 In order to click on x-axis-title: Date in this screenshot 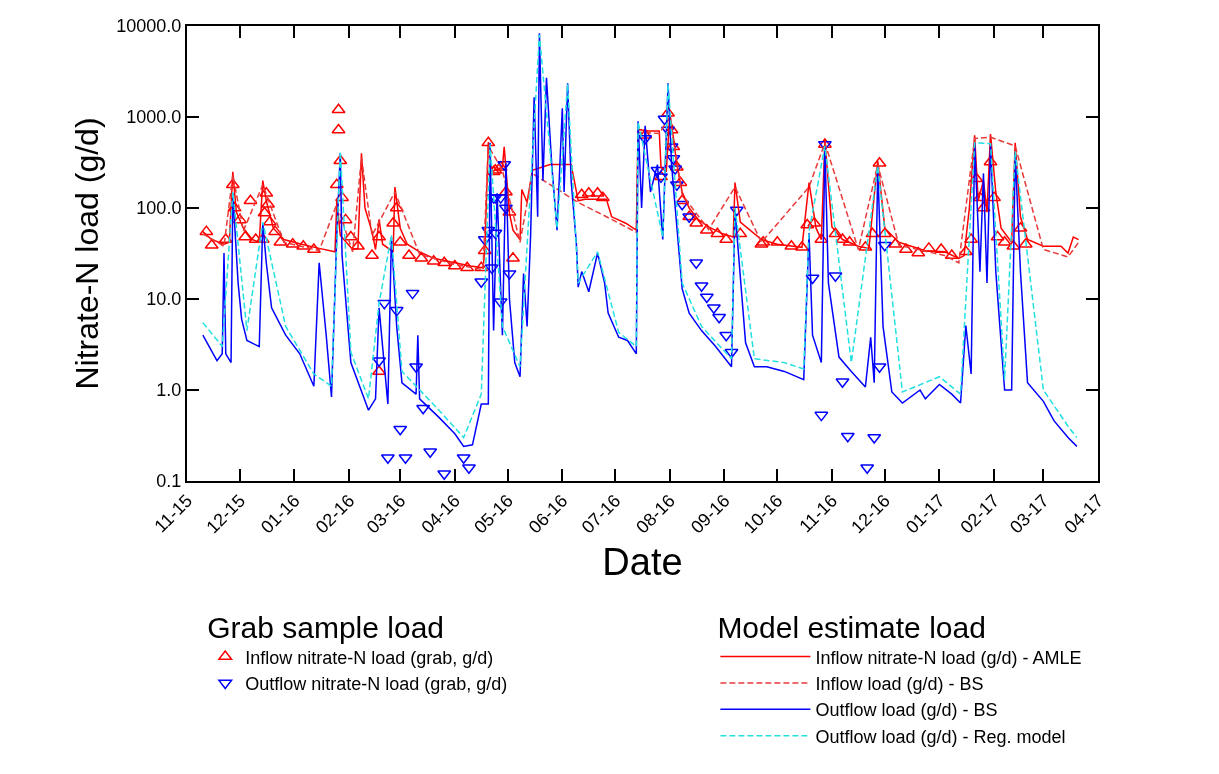, I will do `click(642, 561)`.